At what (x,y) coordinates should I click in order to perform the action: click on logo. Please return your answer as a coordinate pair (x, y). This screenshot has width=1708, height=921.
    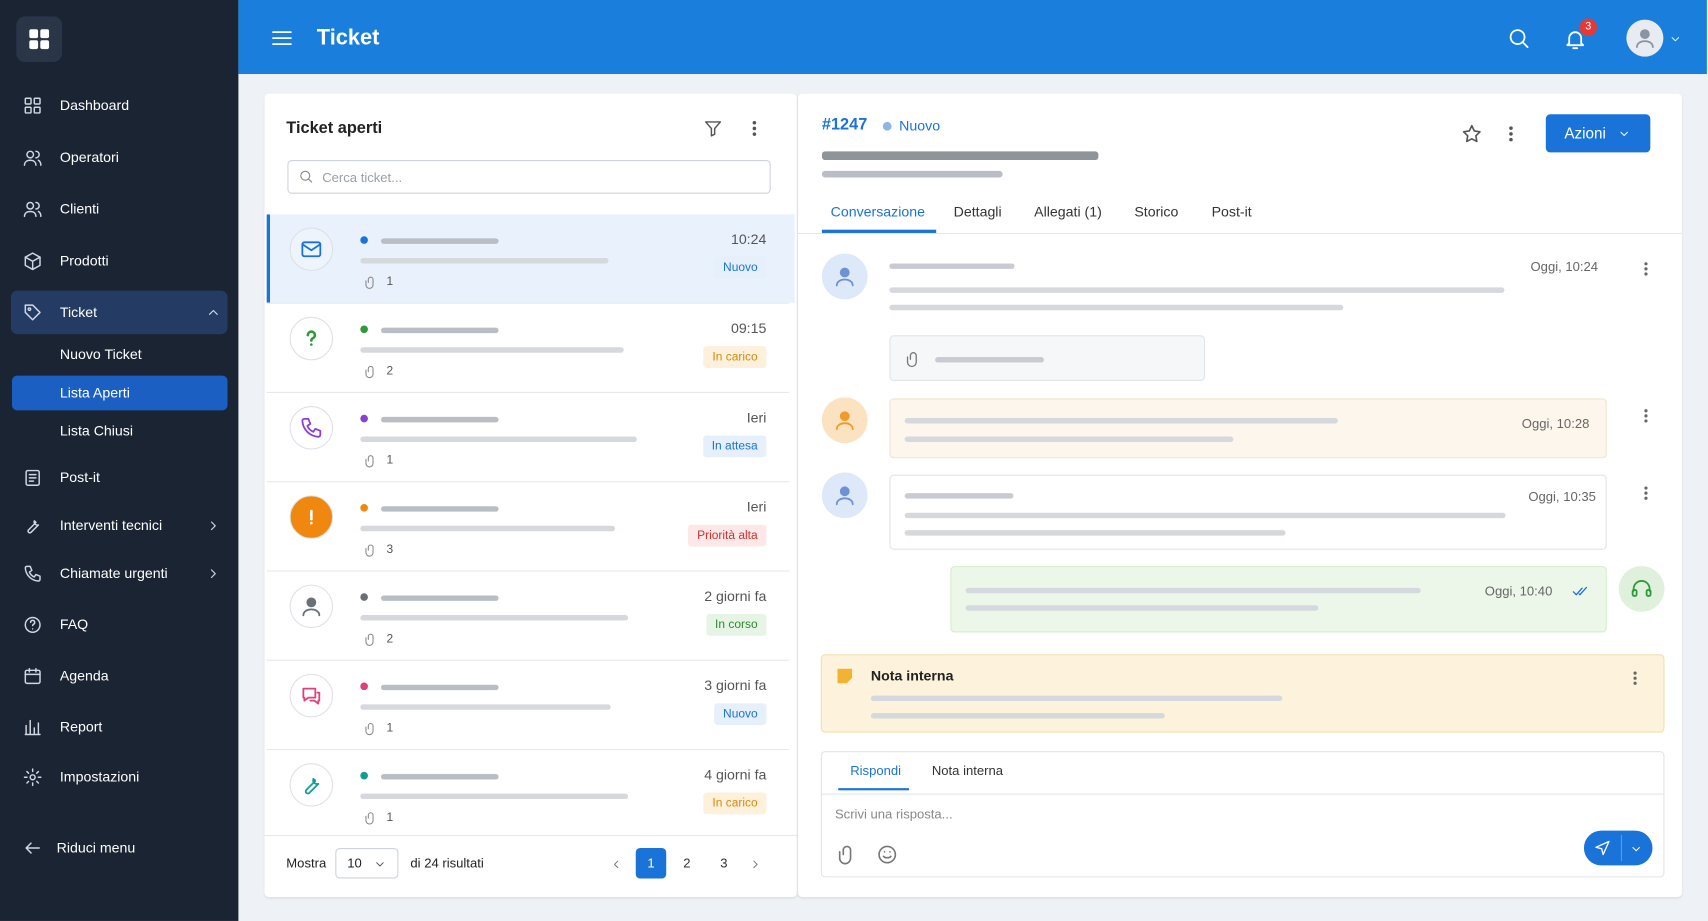
    Looking at the image, I should click on (39, 39).